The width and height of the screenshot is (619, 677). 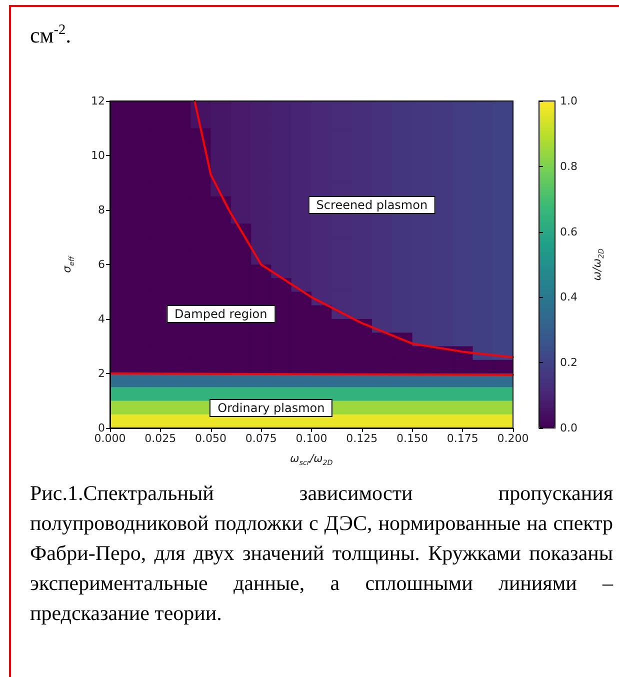 I want to click on color-bar-label: 0.2, so click(x=569, y=363).